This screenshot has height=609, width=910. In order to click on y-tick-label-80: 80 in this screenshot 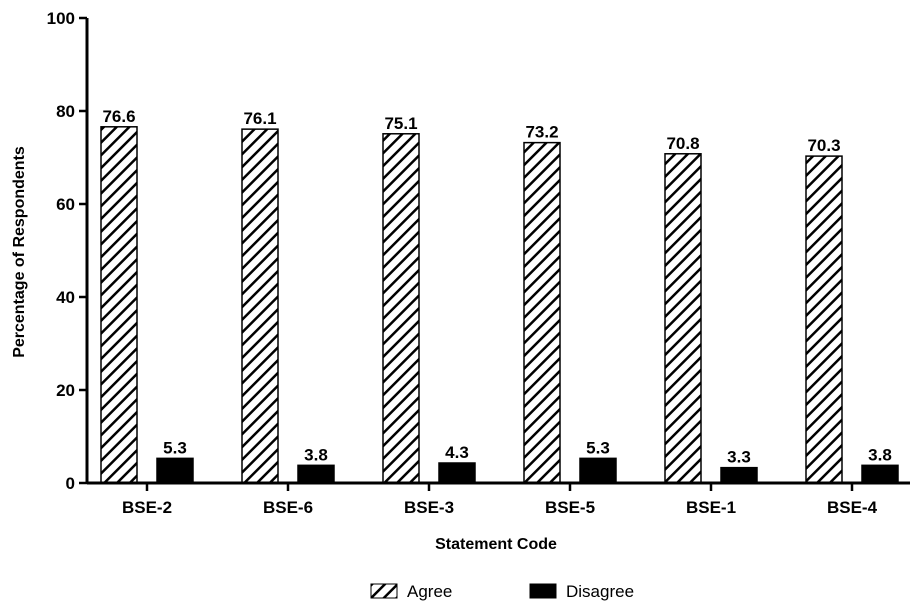, I will do `click(65, 111)`.